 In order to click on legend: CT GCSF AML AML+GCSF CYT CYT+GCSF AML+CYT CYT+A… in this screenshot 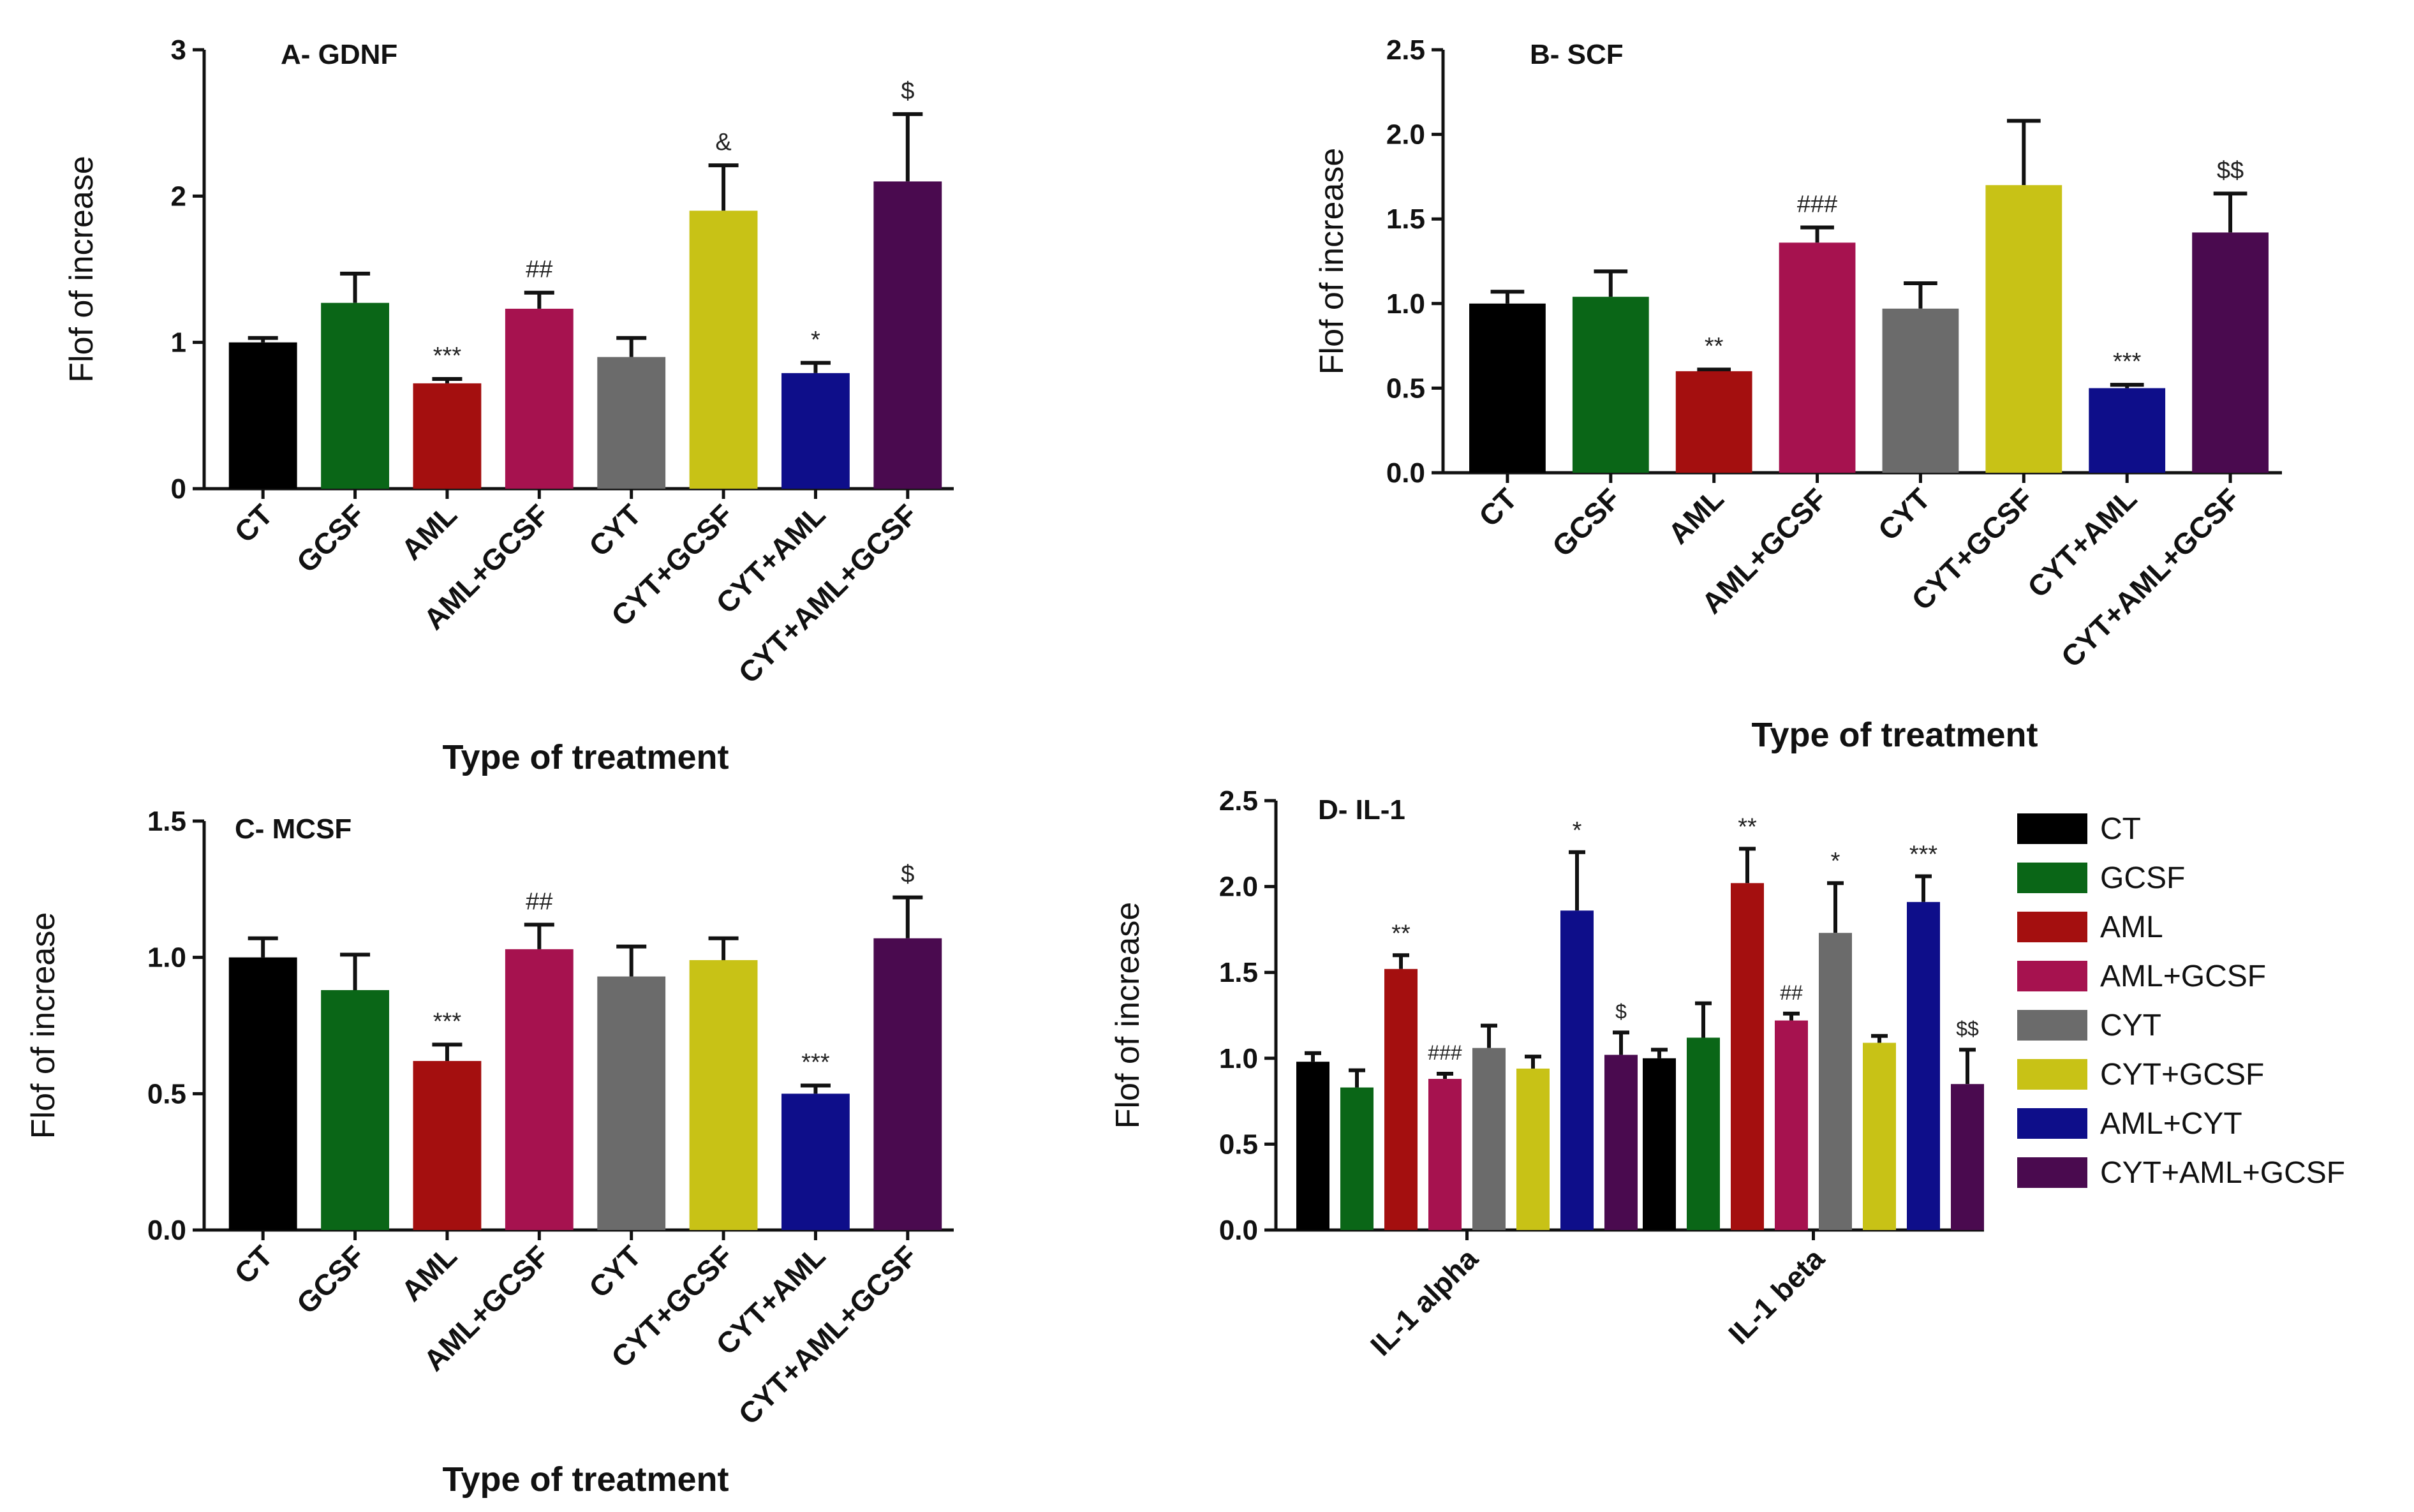, I will do `click(2181, 1001)`.